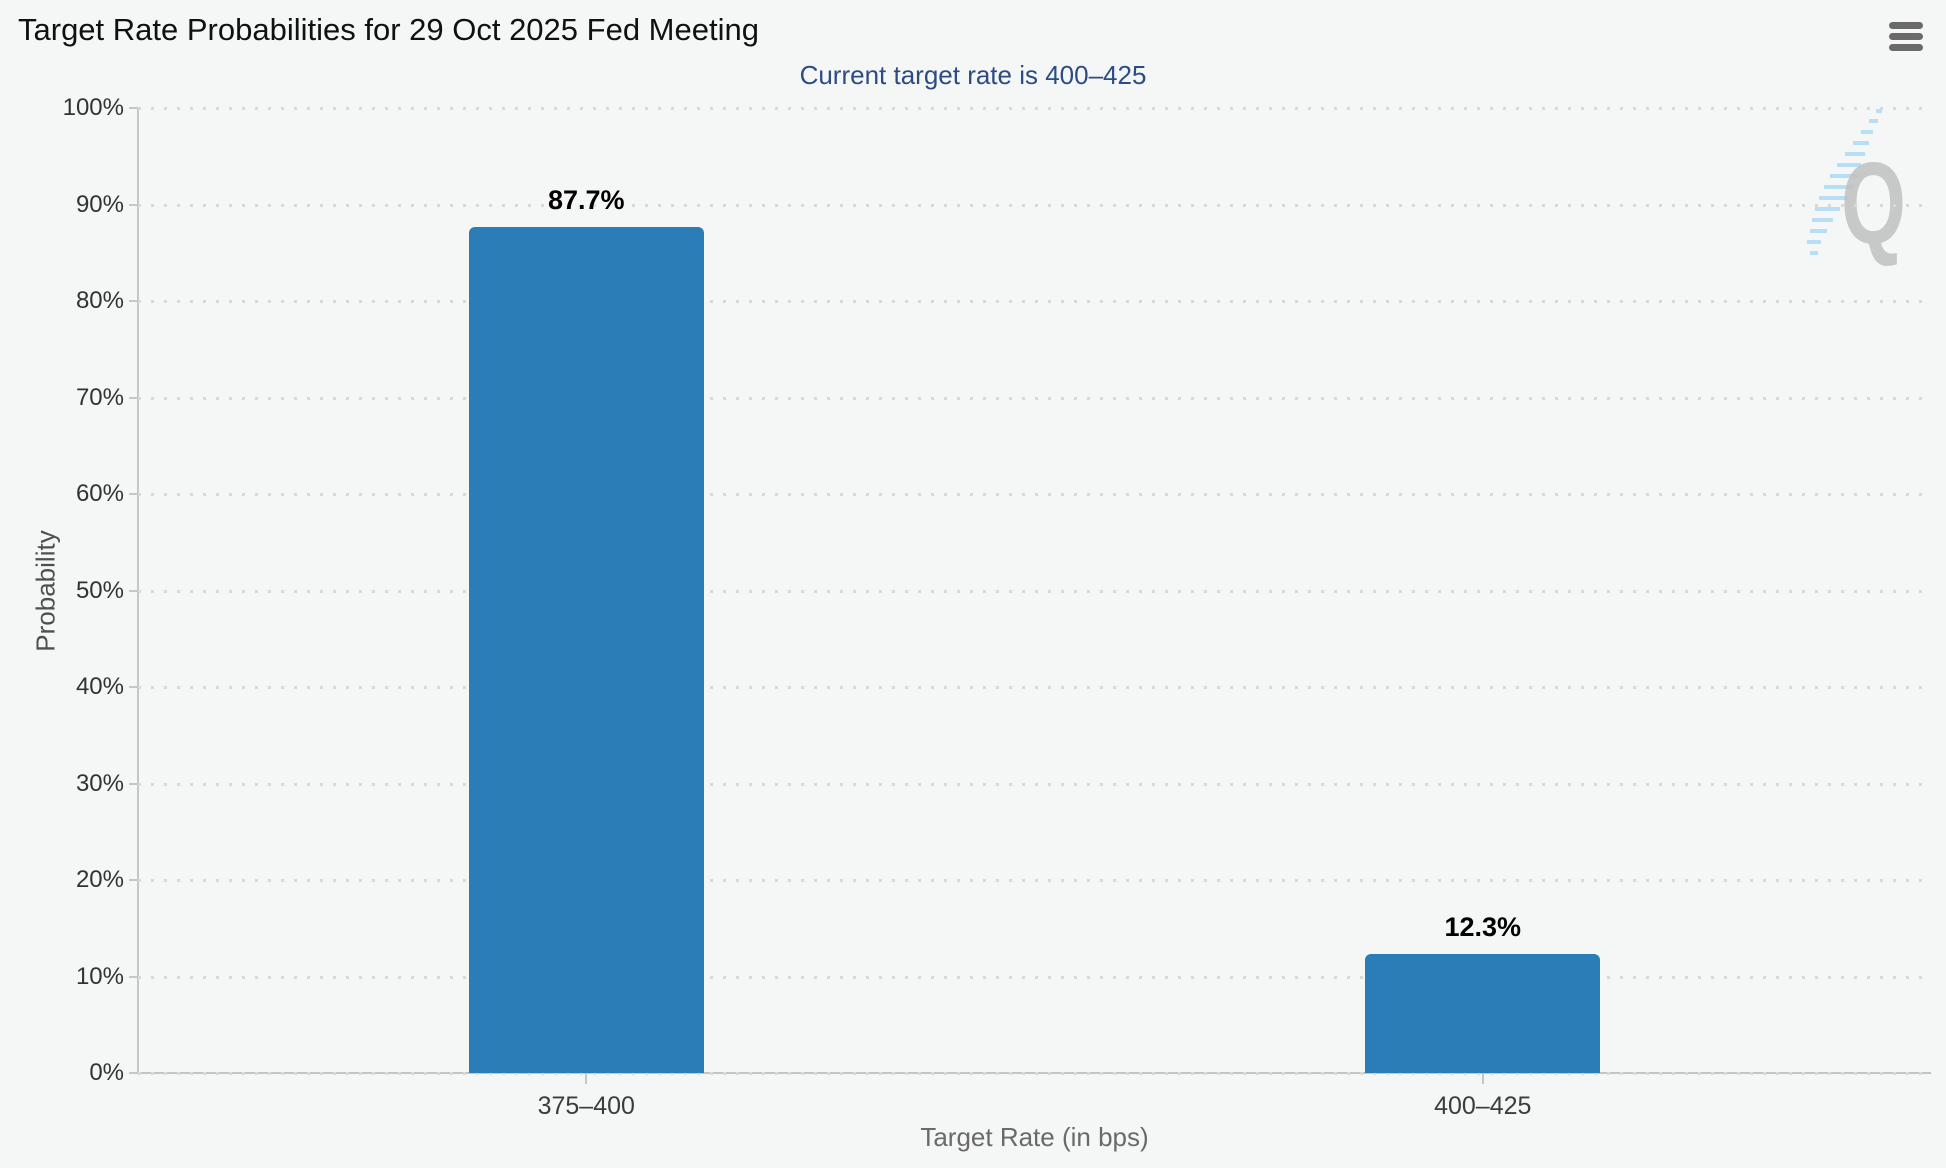  What do you see at coordinates (586, 199) in the screenshot?
I see `bar-value-label: 87.7%` at bounding box center [586, 199].